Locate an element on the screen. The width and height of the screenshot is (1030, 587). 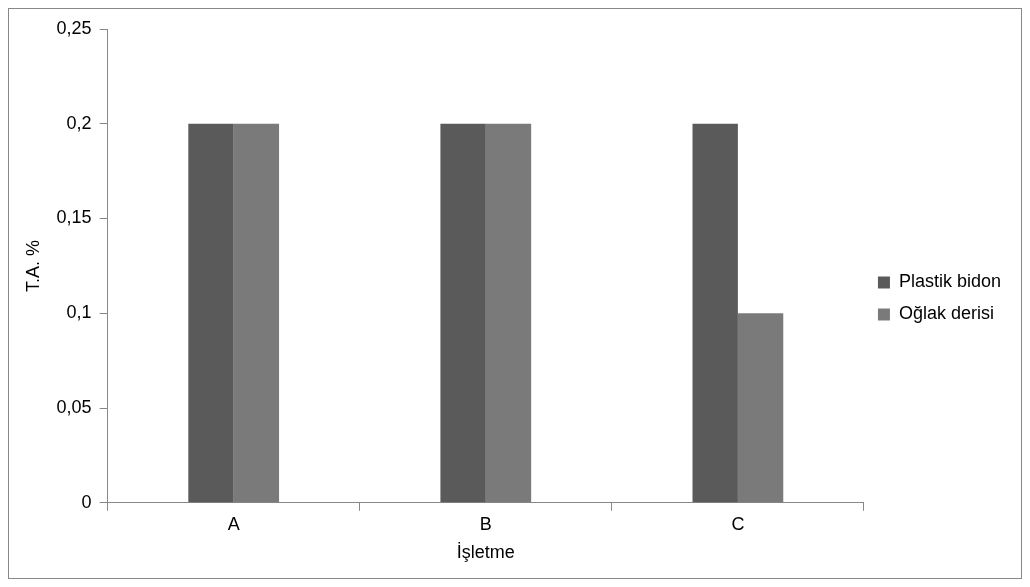
x-tick-label: B is located at coordinates (485, 523).